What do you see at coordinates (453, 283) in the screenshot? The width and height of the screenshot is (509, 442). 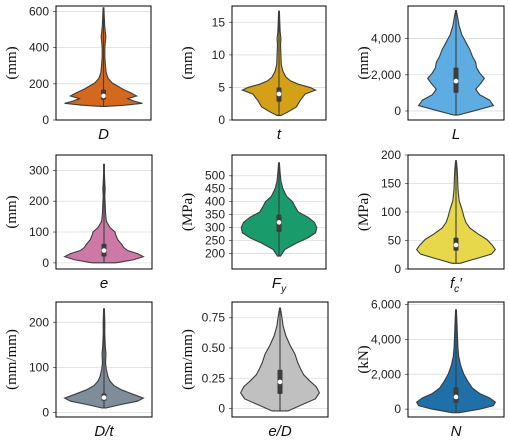 I see `x-axis-label-main: f` at bounding box center [453, 283].